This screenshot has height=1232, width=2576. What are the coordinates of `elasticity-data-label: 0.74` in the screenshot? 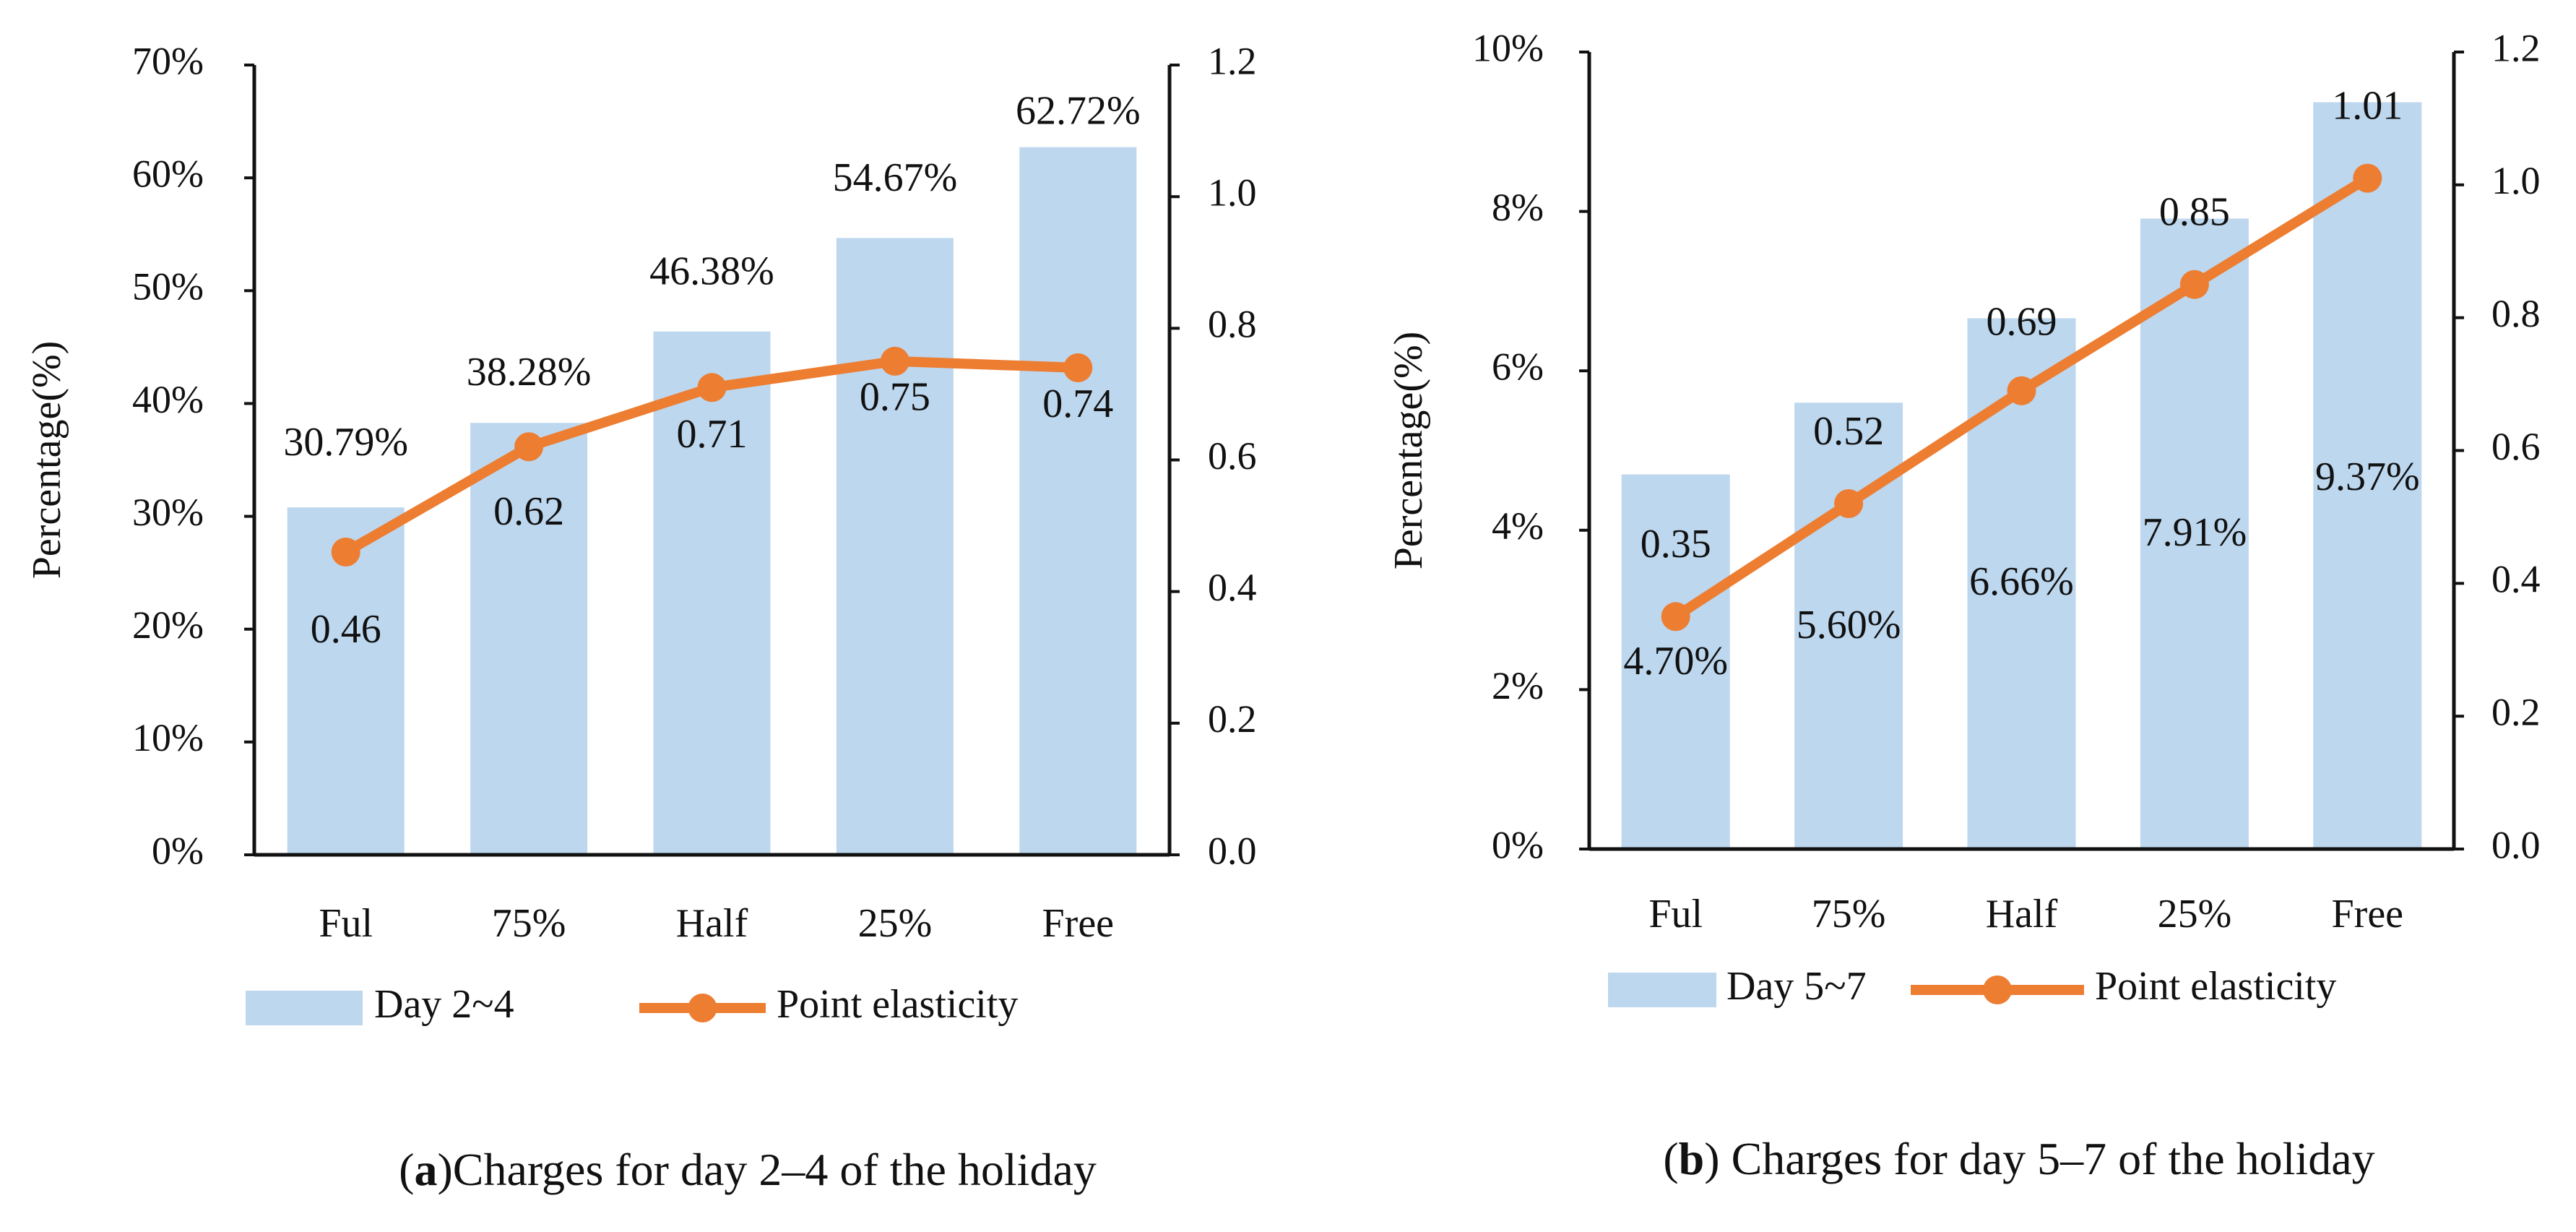 It's located at (1077, 404).